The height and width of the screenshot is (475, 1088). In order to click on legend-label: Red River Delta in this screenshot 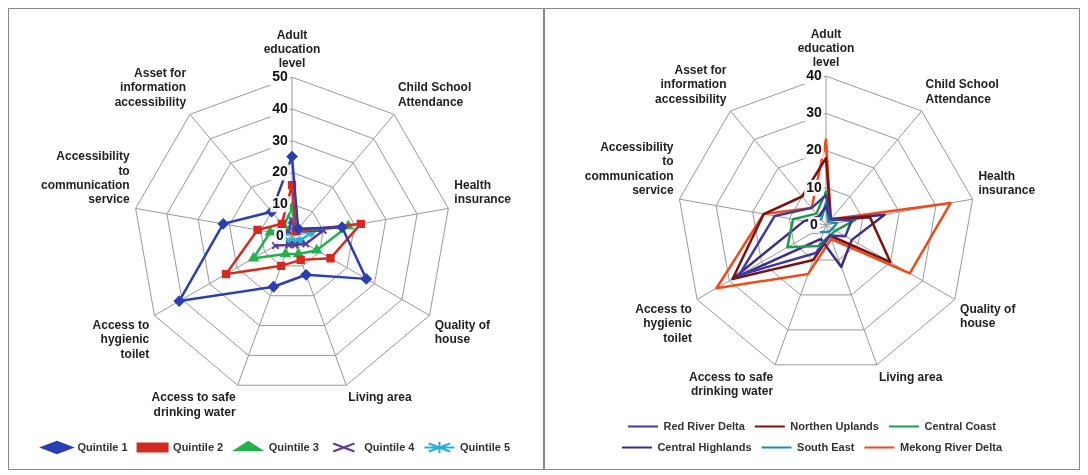, I will do `click(704, 425)`.